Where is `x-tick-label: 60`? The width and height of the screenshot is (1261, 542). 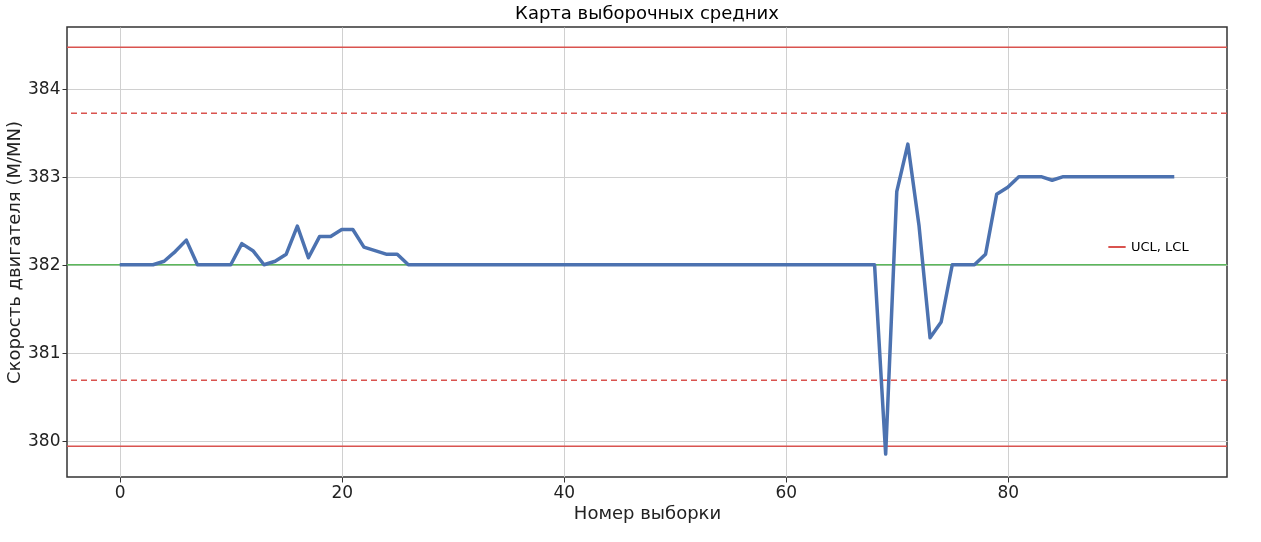
x-tick-label: 60 is located at coordinates (786, 491).